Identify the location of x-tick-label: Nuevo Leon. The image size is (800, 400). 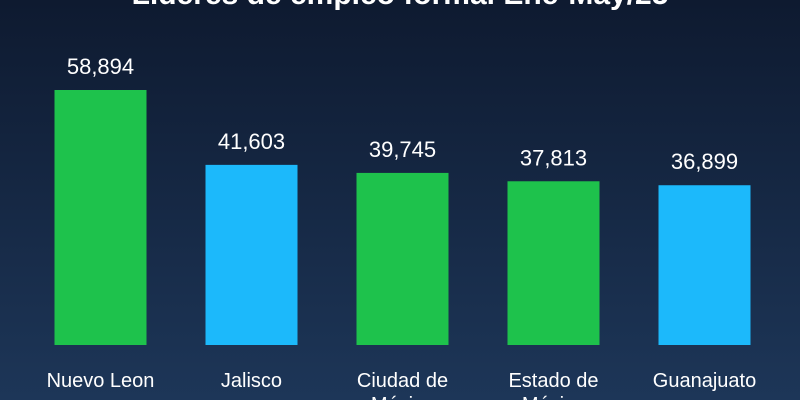
(101, 381).